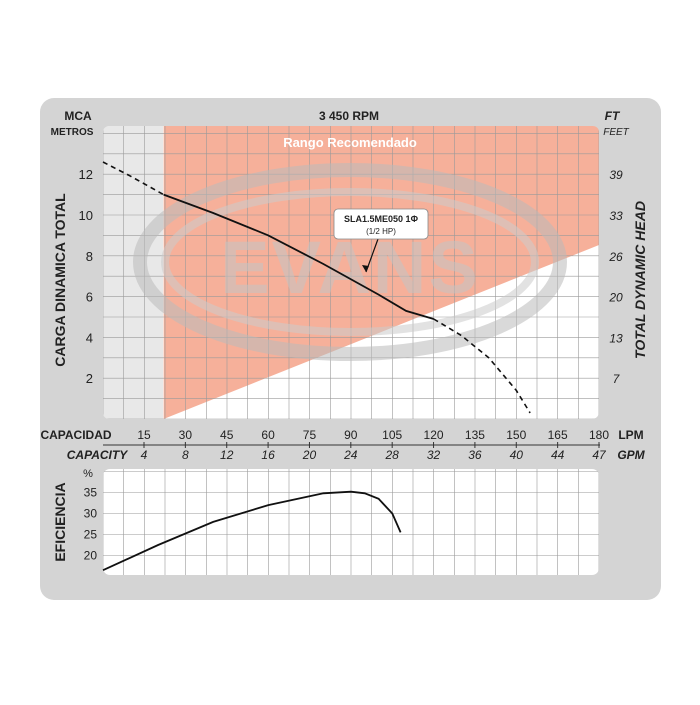 The height and width of the screenshot is (705, 700). Describe the element at coordinates (91, 535) in the screenshot. I see `efficiency-tick-label: 25` at that location.